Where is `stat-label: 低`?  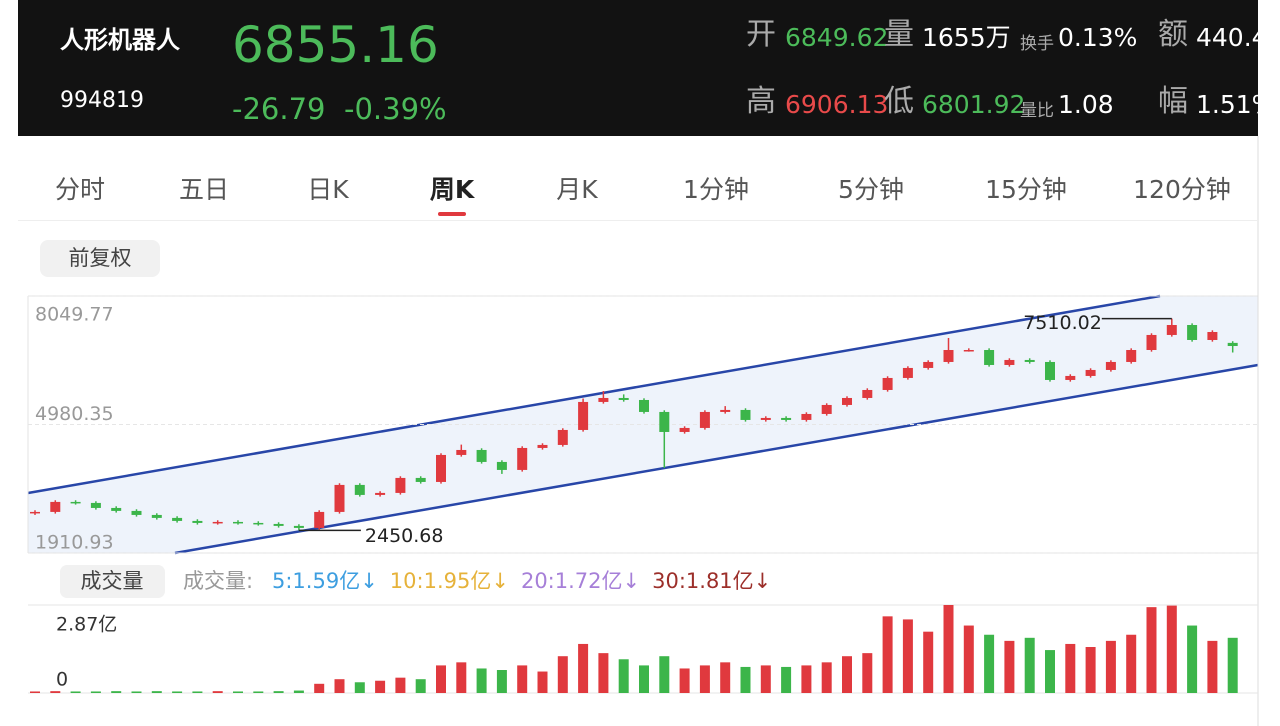
stat-label: 低 is located at coordinates (899, 101).